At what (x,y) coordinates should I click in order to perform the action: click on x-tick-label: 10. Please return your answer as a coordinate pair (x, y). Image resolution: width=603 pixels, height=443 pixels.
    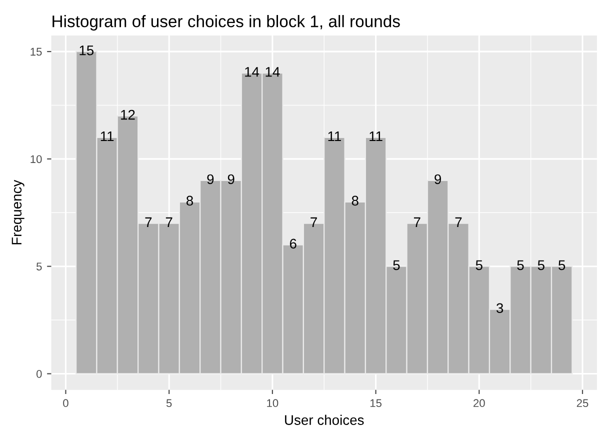
    Looking at the image, I should click on (272, 403).